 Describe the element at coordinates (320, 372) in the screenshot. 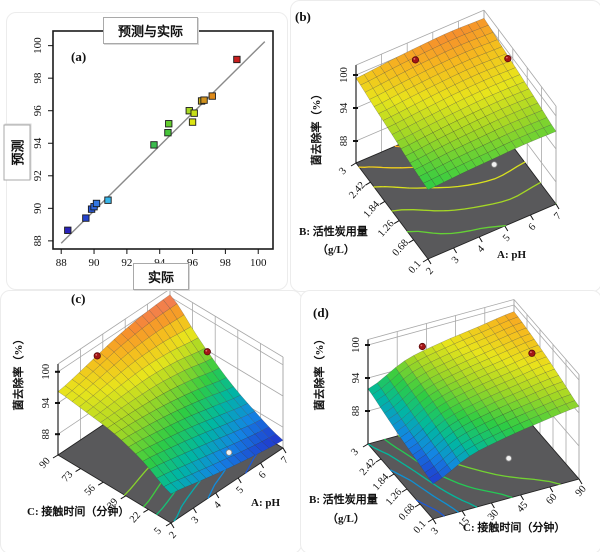

I see `panel-d-zaxis-label: 菌去除率（%）` at that location.